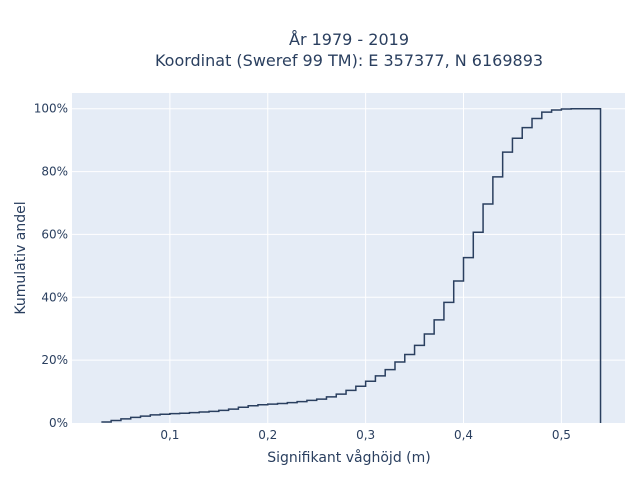 The image size is (640, 480). What do you see at coordinates (169, 435) in the screenshot?
I see `x-tick-label: 0,1` at bounding box center [169, 435].